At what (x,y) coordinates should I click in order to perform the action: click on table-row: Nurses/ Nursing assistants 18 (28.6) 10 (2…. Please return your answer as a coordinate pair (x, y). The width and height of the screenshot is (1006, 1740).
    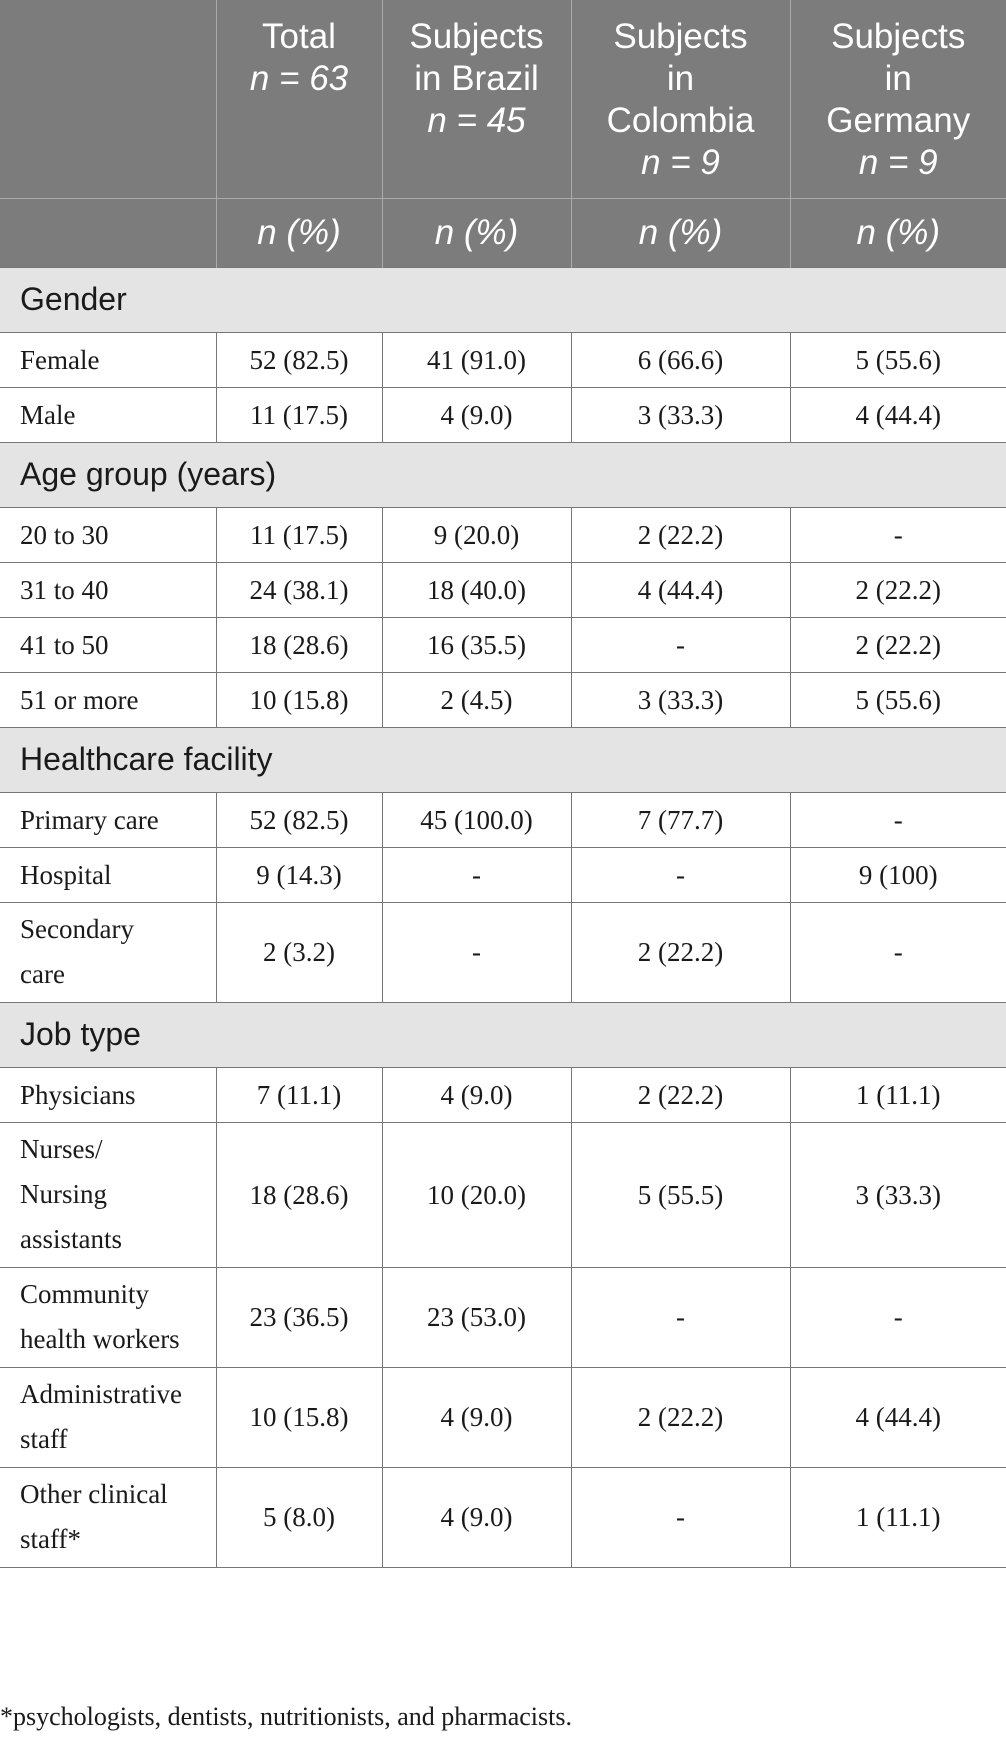
    Looking at the image, I should click on (503, 1194).